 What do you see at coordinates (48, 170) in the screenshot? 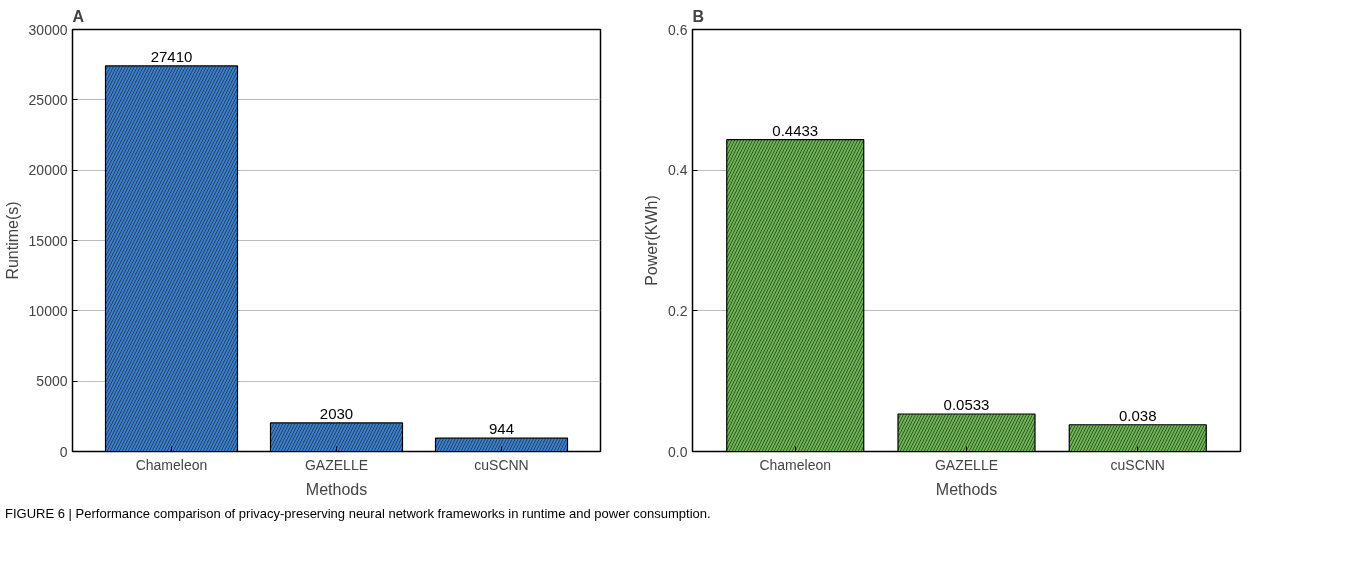
I see `y-tick-label: 20000` at bounding box center [48, 170].